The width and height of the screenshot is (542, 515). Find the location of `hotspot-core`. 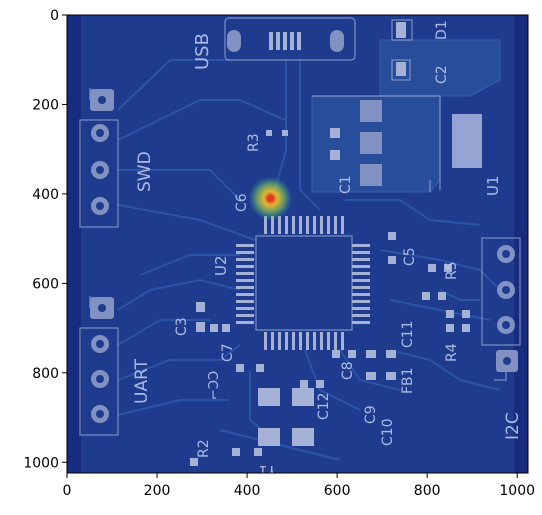

hotspot-core is located at coordinates (270, 198).